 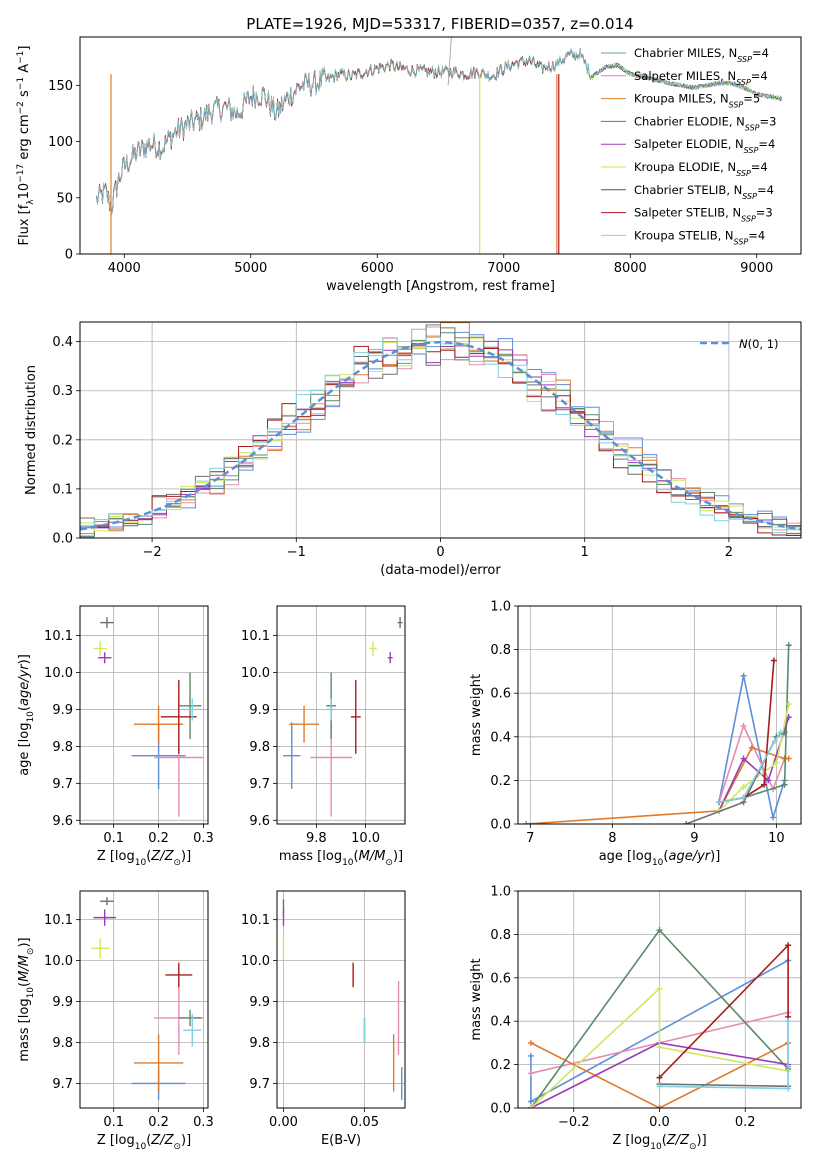 I want to click on legend-label: Chabrier ELODIE, NSSP=3, so click(x=705, y=122).